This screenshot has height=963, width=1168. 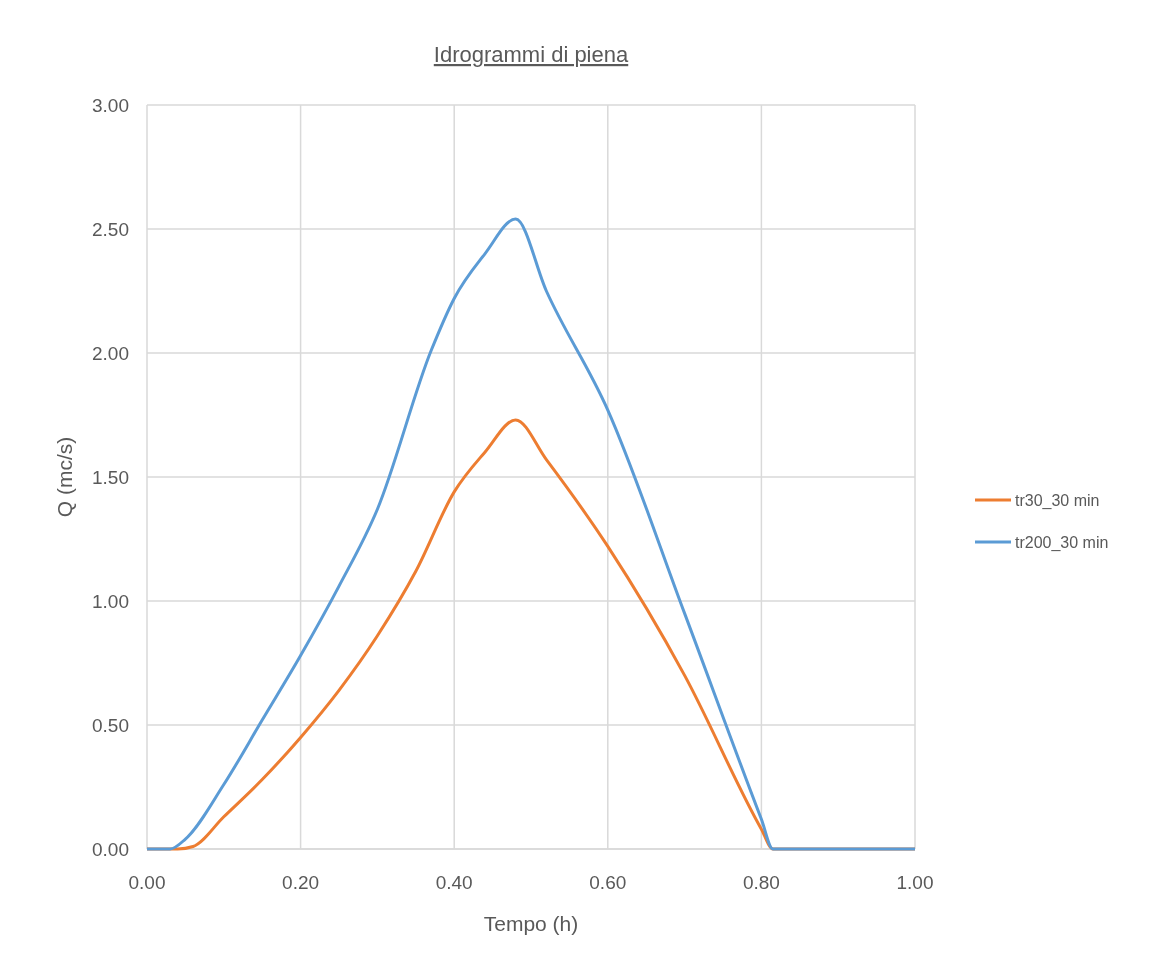 What do you see at coordinates (110, 601) in the screenshot?
I see `y-tick-label: 1.00` at bounding box center [110, 601].